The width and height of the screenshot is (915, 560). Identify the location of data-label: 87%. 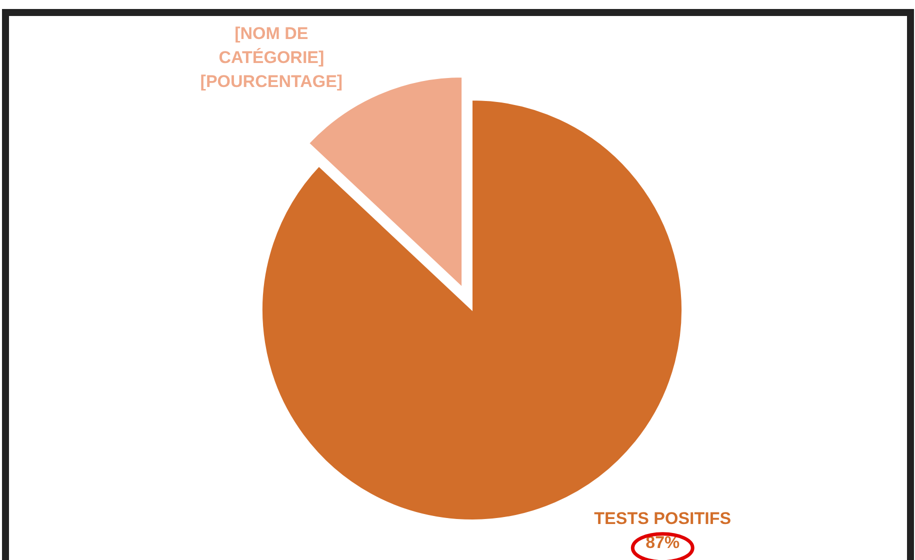
(663, 542).